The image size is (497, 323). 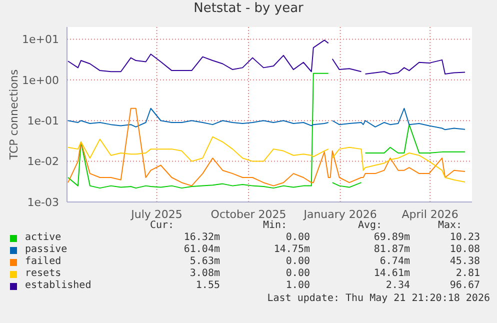 I want to click on text: 14.75m, so click(x=291, y=250).